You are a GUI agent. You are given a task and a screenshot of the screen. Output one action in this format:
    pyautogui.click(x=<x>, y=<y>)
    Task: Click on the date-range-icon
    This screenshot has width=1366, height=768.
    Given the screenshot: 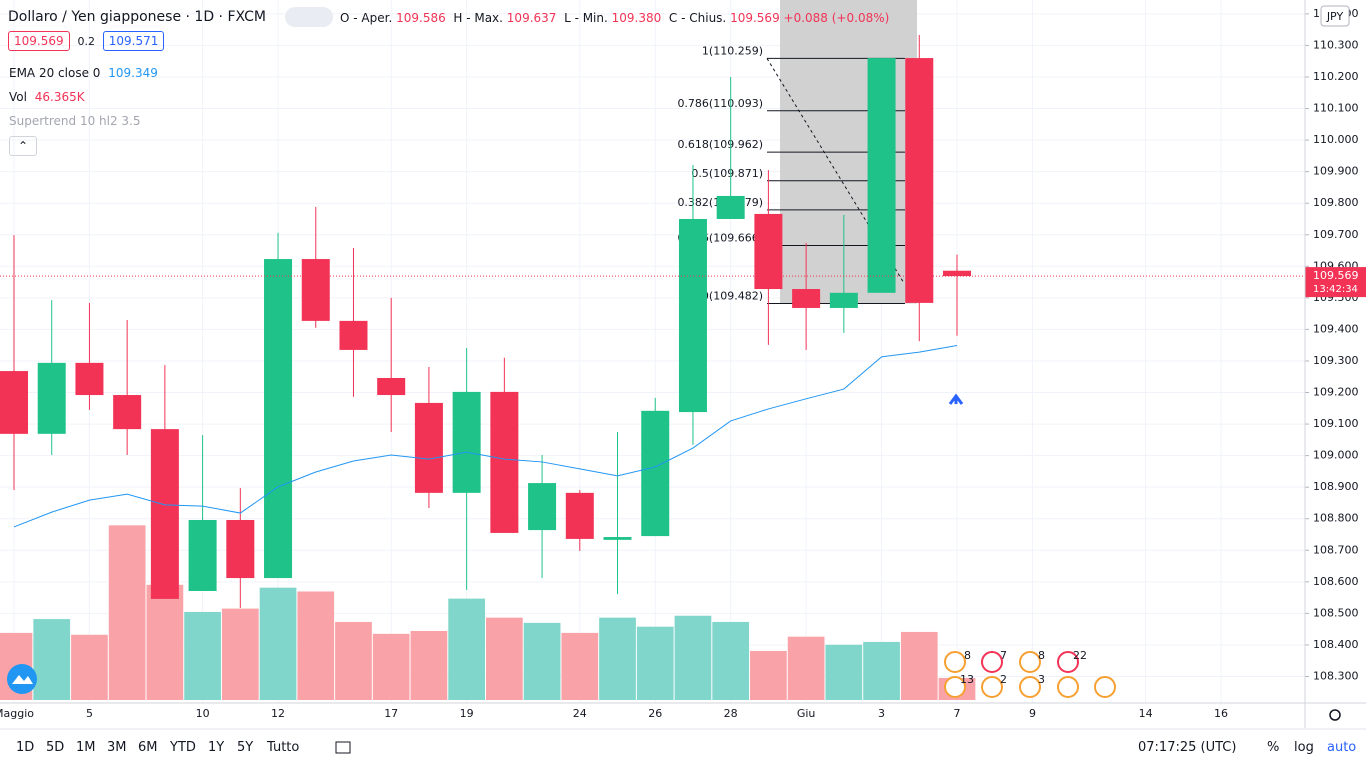 What is the action you would take?
    pyautogui.click(x=343, y=747)
    